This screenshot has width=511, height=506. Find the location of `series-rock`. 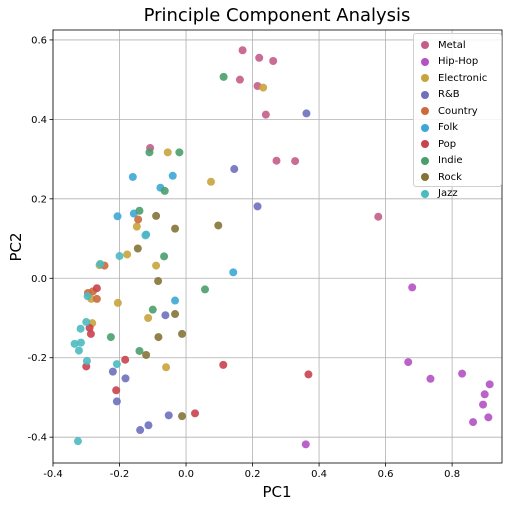

series-rock is located at coordinates (178, 316).